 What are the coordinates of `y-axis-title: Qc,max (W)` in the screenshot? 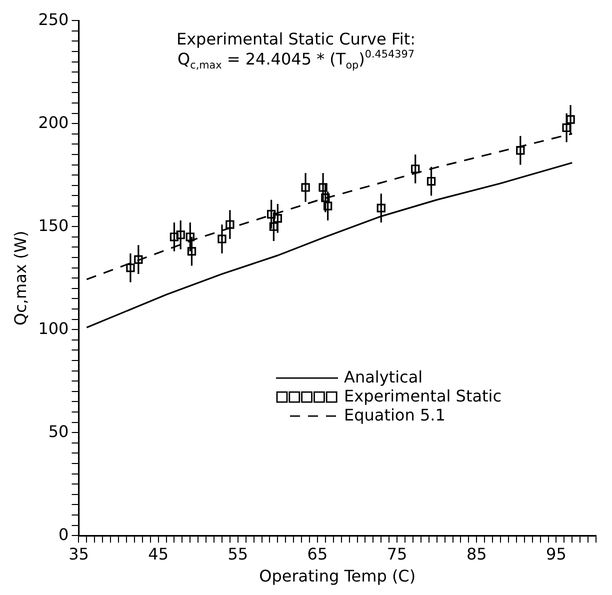 It's located at (20, 278).